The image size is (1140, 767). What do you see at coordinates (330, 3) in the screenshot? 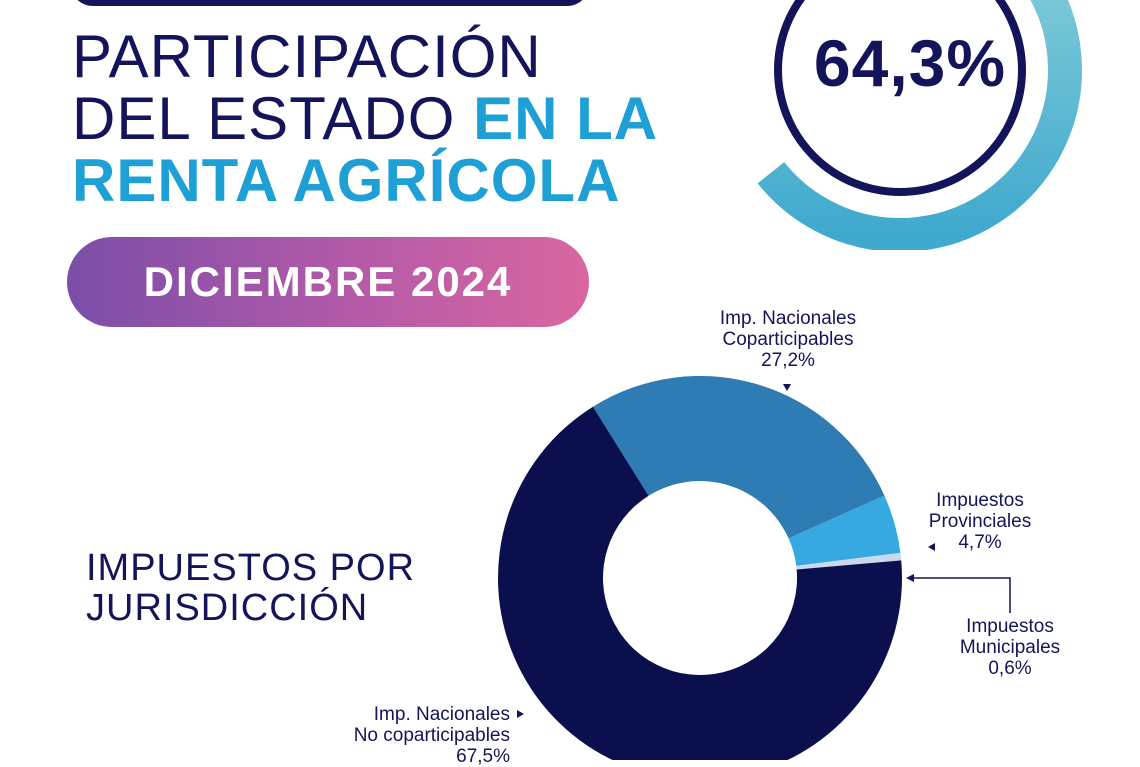
I see `header-bar` at bounding box center [330, 3].